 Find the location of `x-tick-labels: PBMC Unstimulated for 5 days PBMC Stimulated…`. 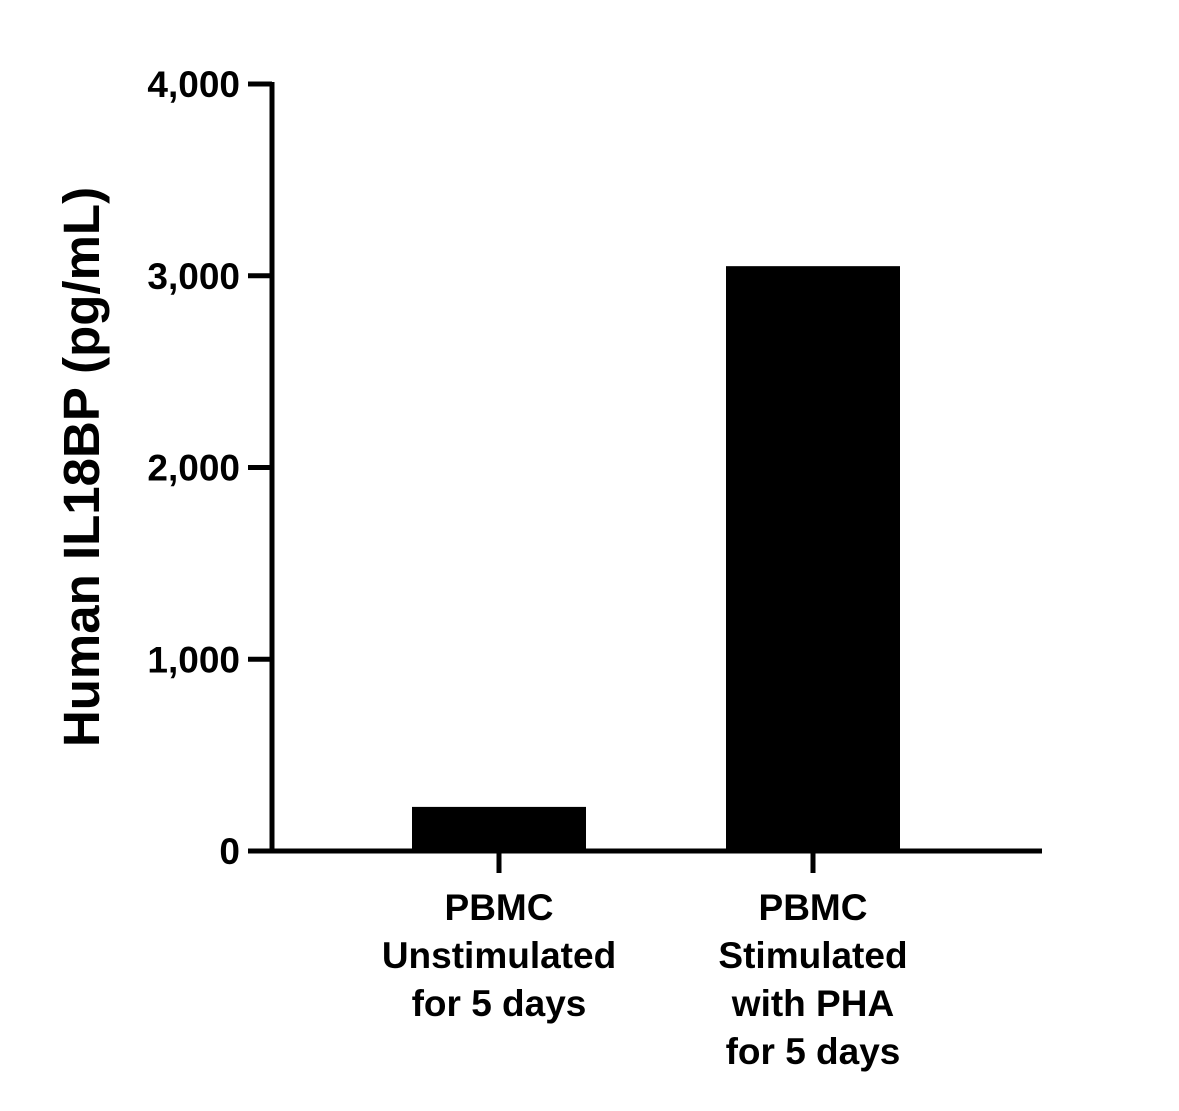

x-tick-labels: PBMC Unstimulated for 5 days PBMC Stimulated… is located at coordinates (645, 979).